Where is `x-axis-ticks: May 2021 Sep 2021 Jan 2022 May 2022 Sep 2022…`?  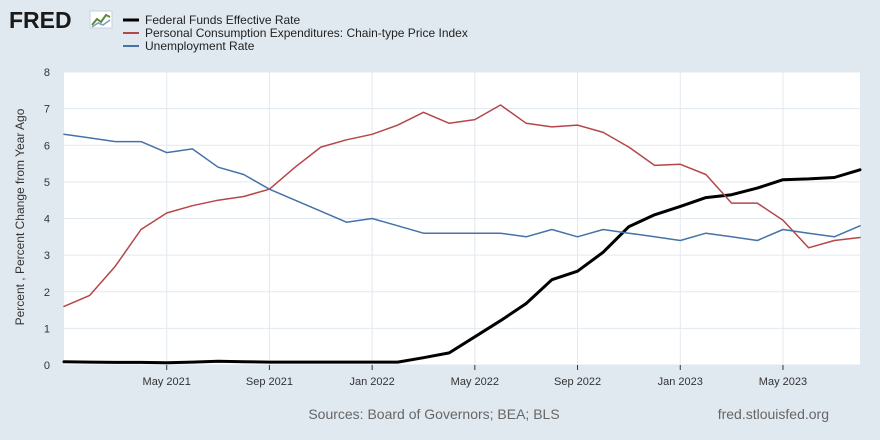 x-axis-ticks: May 2021 Sep 2021 Jan 2022 May 2022 Sep 2022… is located at coordinates (475, 376).